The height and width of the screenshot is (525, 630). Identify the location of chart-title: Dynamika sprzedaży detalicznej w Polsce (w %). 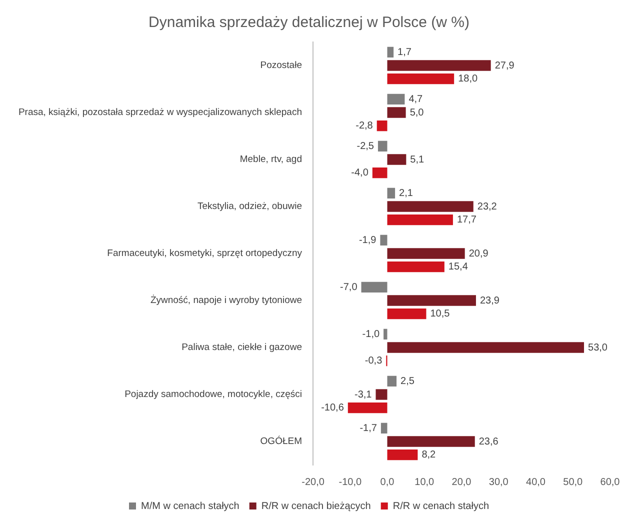
(309, 23).